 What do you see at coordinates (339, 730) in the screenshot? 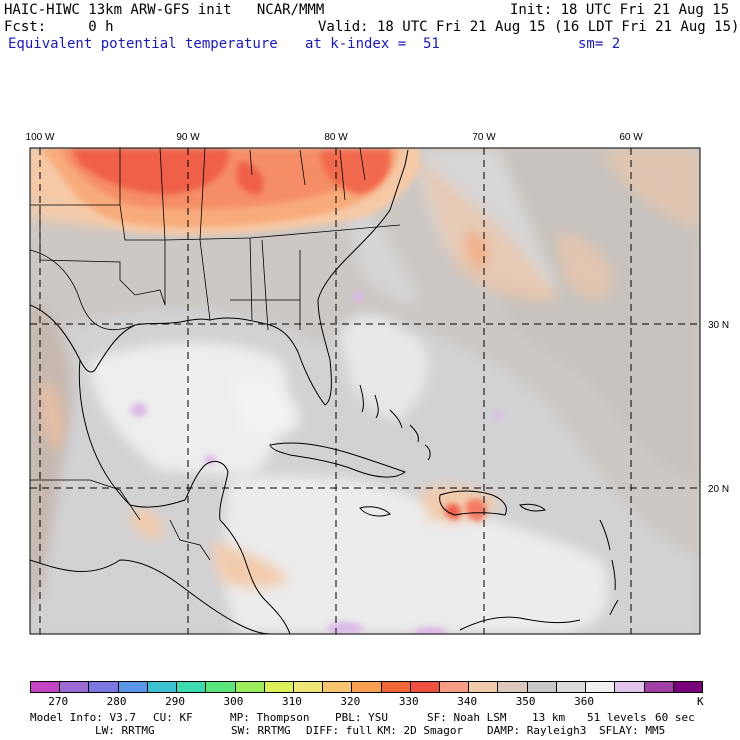
I see `footer-item: DIFF: full` at bounding box center [339, 730].